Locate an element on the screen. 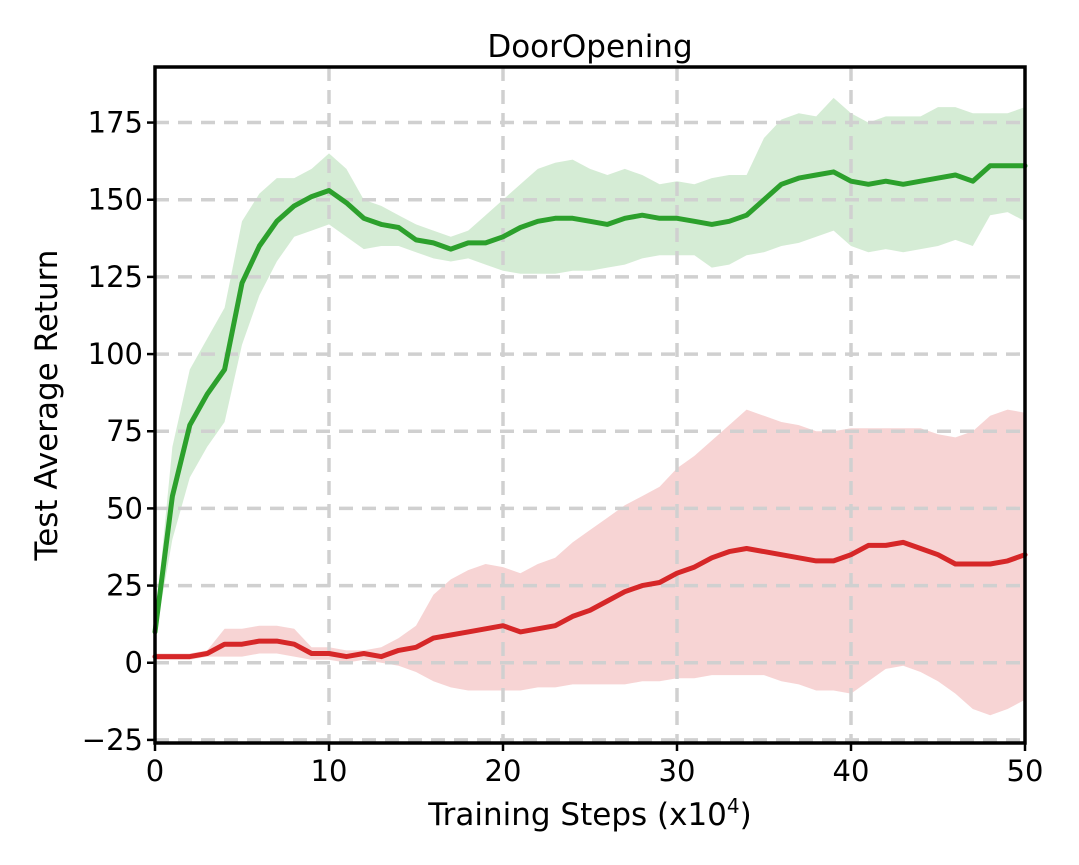 The width and height of the screenshot is (1079, 865). y-tick-label-100: 100 is located at coordinates (115, 354).